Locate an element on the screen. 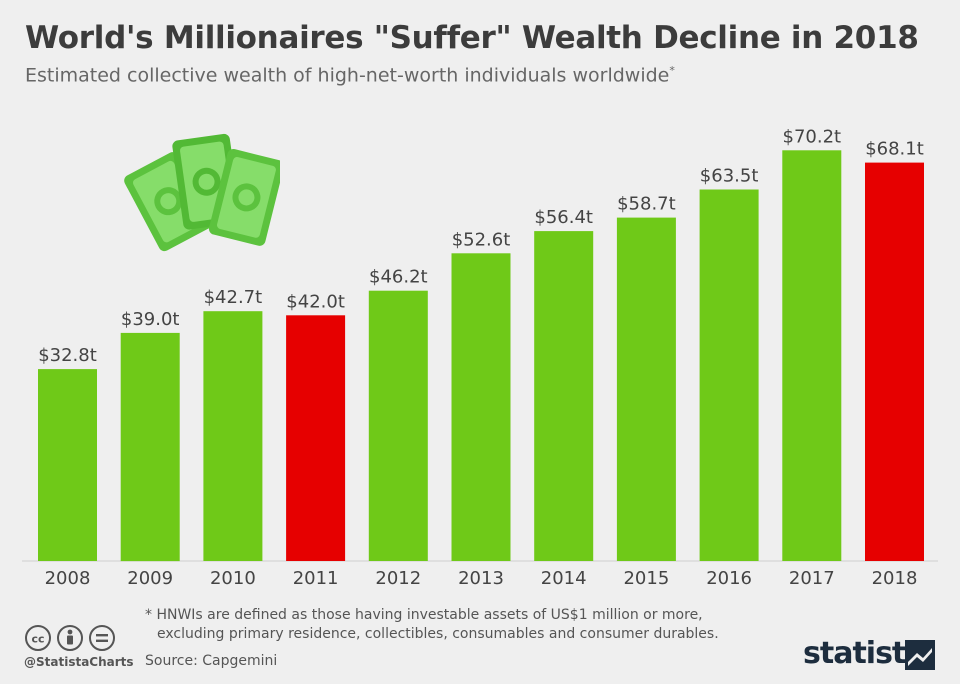 This screenshot has width=960, height=684. bar-2018 is located at coordinates (894, 361).